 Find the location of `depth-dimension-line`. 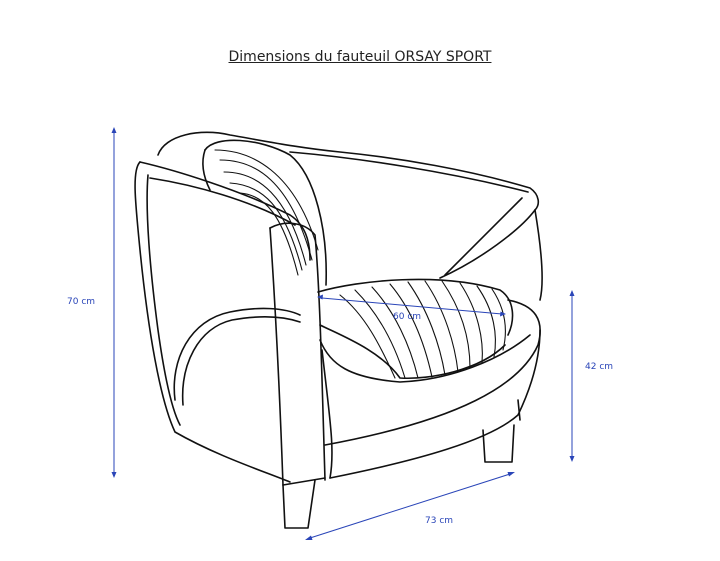

depth-dimension-line is located at coordinates (412, 306).